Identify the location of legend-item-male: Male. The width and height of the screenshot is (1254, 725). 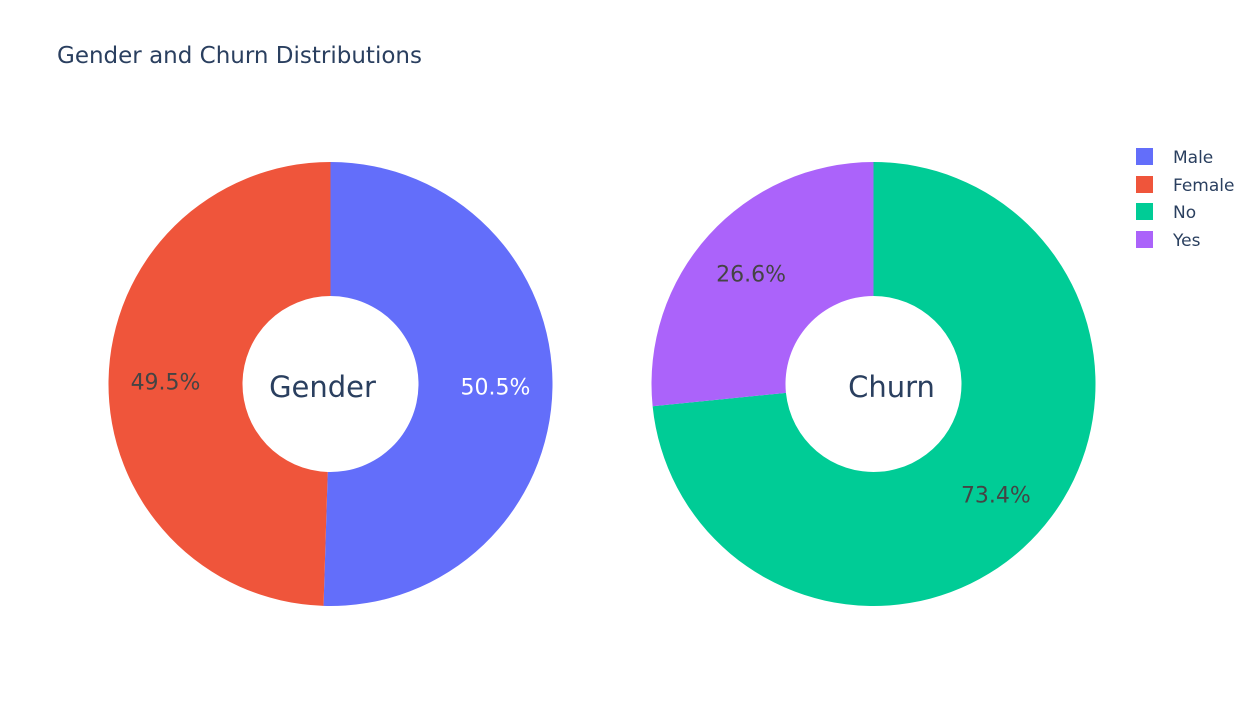
(1174, 158).